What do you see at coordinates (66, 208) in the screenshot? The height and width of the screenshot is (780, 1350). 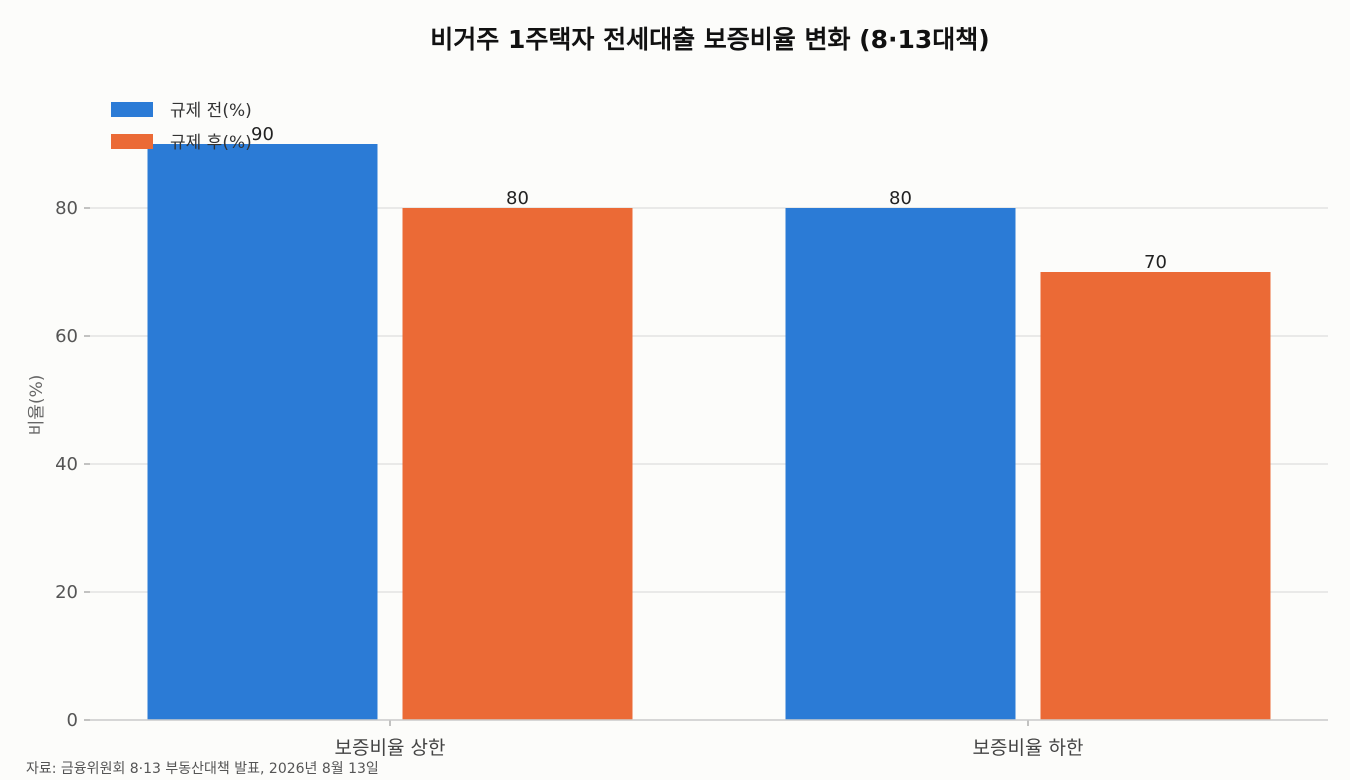 I see `y-tick-label: 80` at bounding box center [66, 208].